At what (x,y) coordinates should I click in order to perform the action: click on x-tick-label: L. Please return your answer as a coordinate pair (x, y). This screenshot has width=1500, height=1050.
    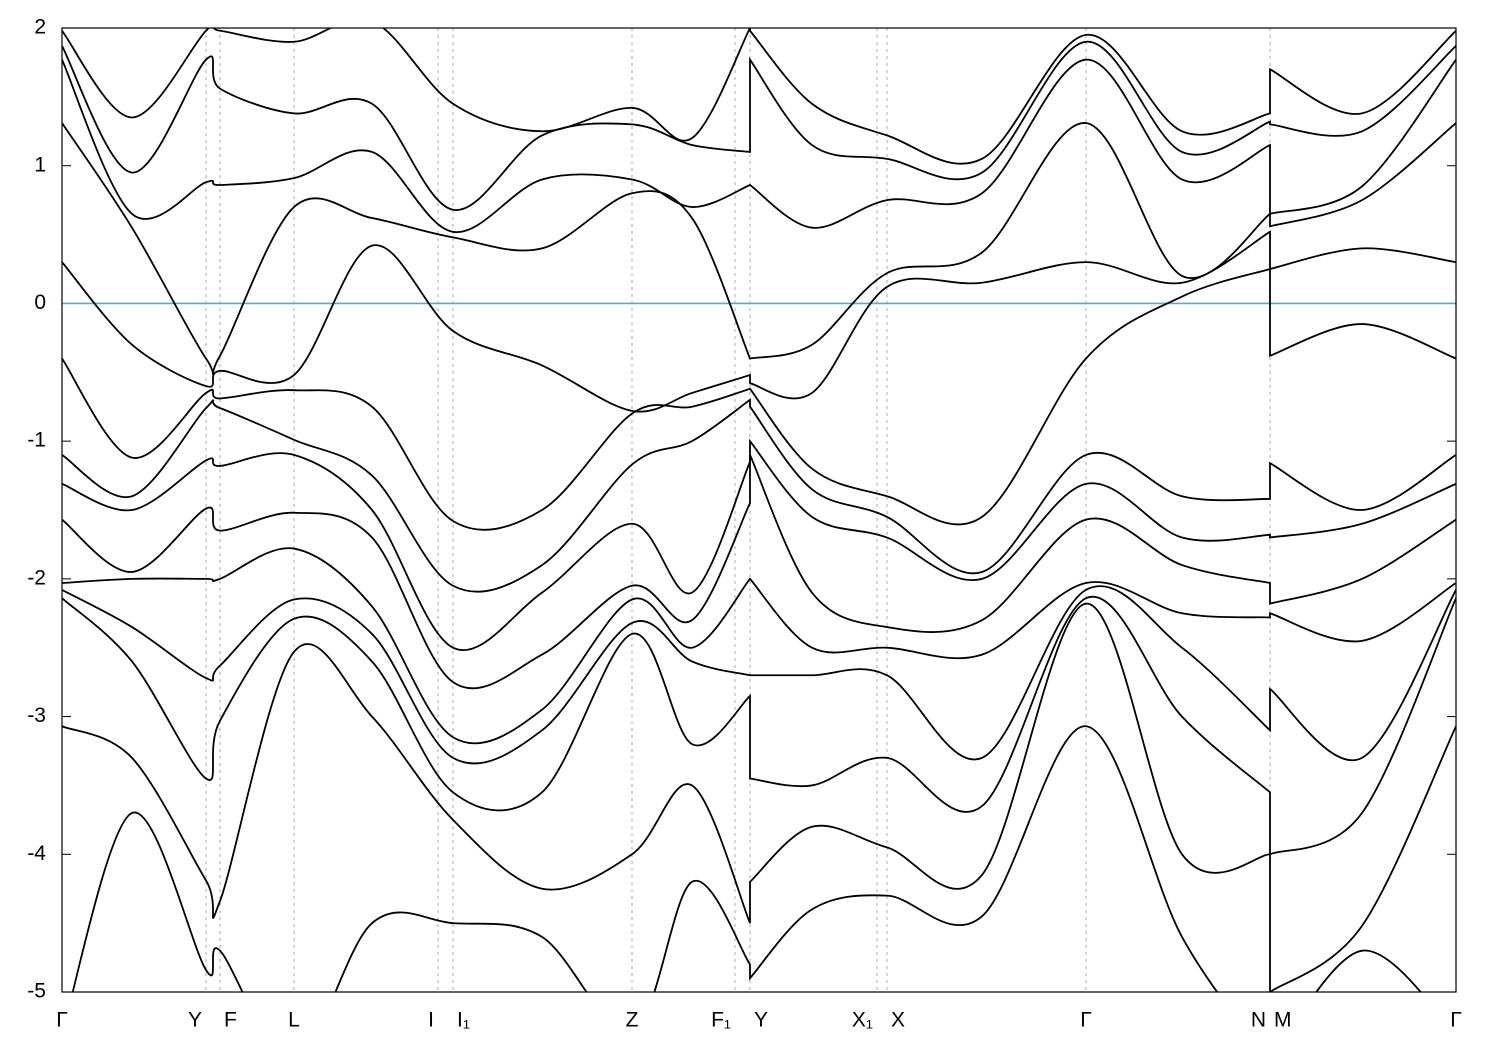
    Looking at the image, I should click on (294, 1020).